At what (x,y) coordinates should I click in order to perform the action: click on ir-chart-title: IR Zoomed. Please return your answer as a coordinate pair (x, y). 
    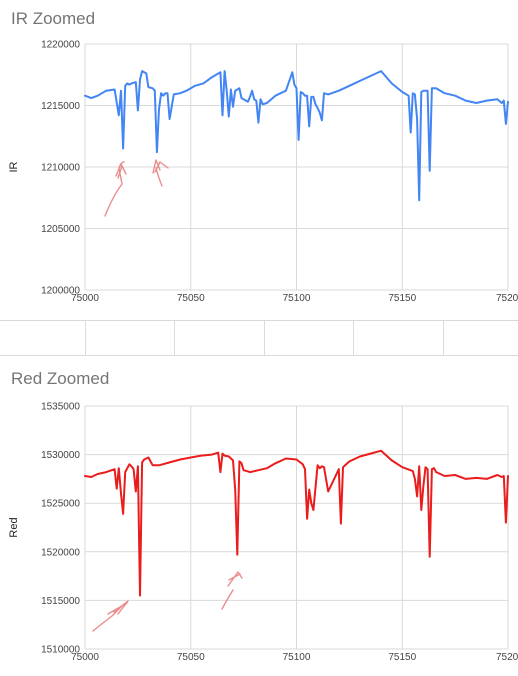
    Looking at the image, I should click on (53, 18).